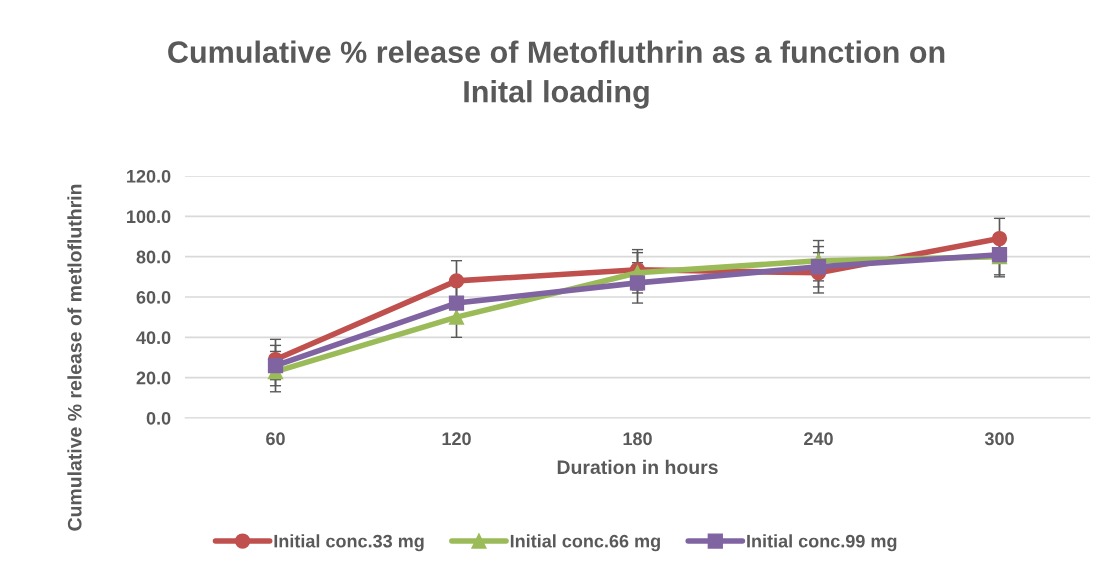  Describe the element at coordinates (153, 378) in the screenshot. I see `y-tick-label: 20.0` at that location.